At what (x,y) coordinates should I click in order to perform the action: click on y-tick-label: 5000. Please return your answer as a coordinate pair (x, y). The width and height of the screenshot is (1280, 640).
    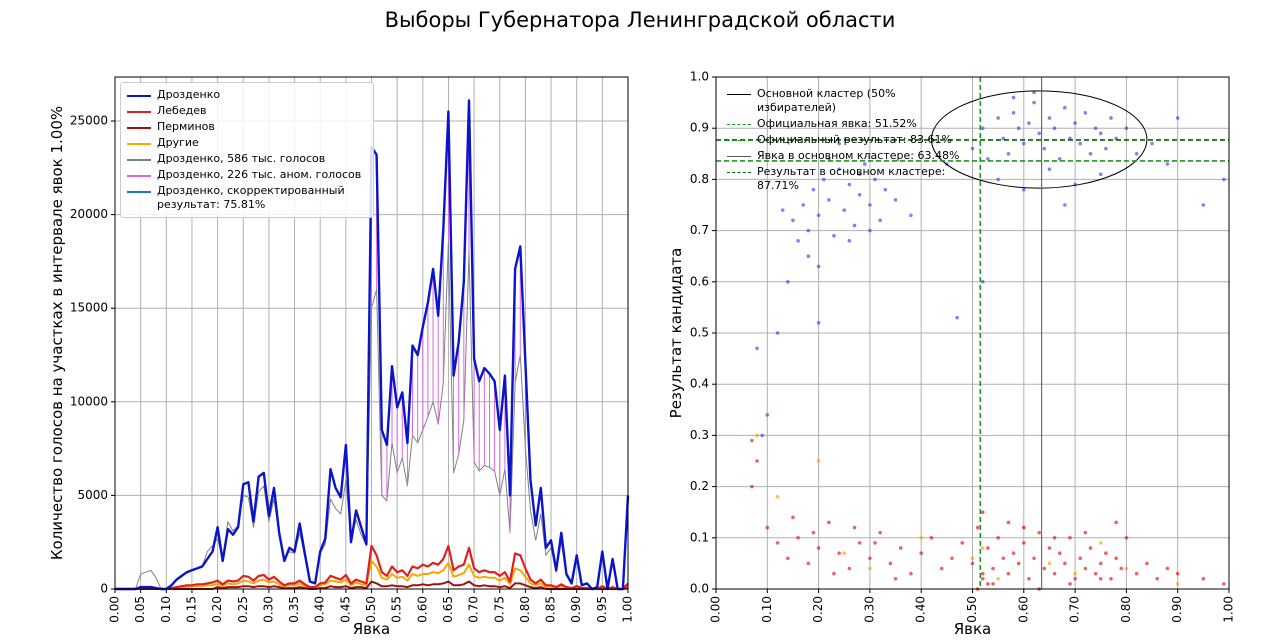
    Looking at the image, I should click on (92, 495).